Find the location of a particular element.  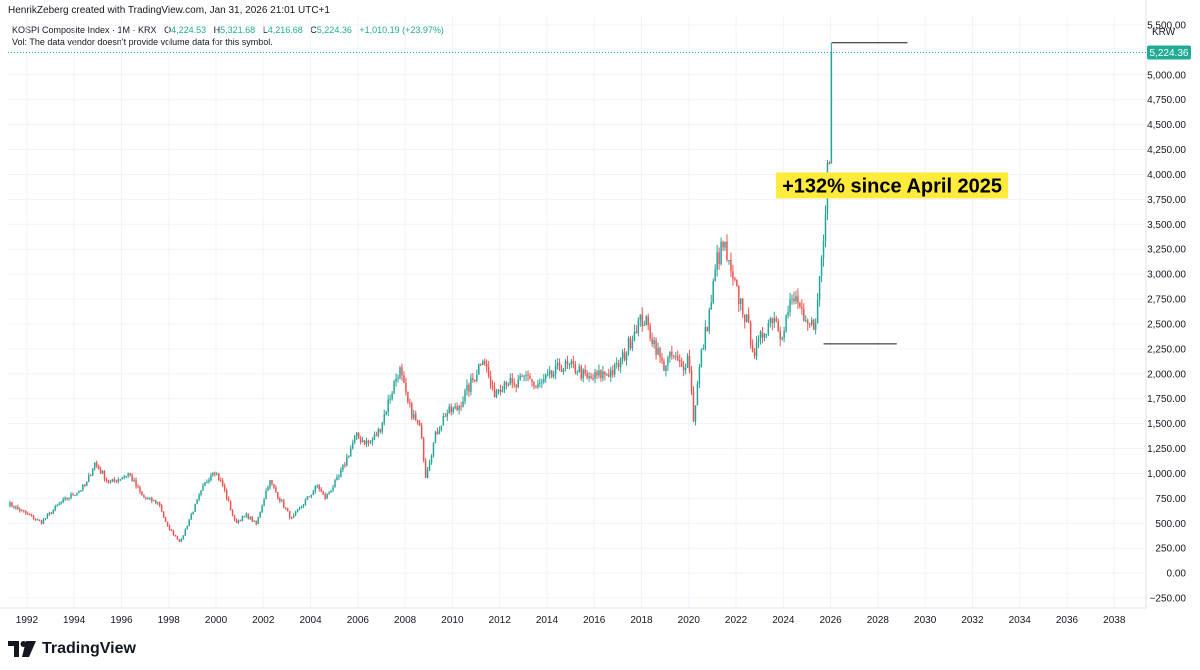

open-value: 4,224.53 is located at coordinates (189, 30).